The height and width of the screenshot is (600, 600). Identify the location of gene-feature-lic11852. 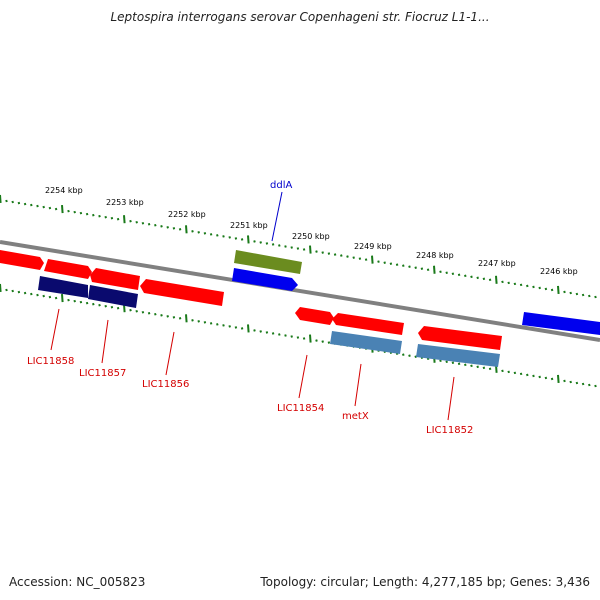
(458, 355).